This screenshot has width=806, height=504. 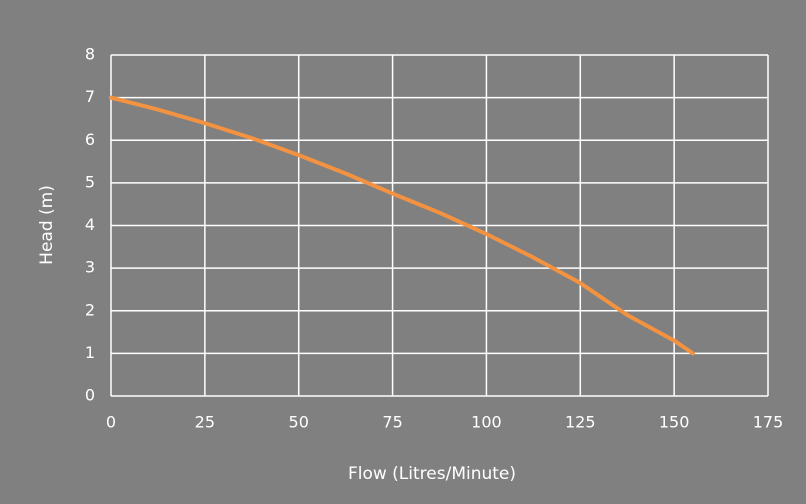 What do you see at coordinates (90, 224) in the screenshot?
I see `y-tick-label: 4` at bounding box center [90, 224].